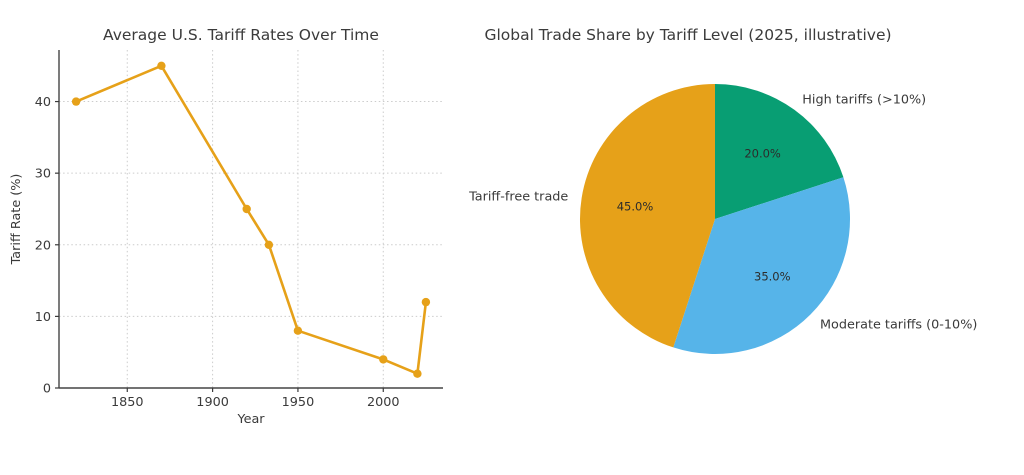 Image resolution: width=1024 pixels, height=475 pixels. What do you see at coordinates (864, 99) in the screenshot?
I see `pie-category-label: High tariffs (>10%)` at bounding box center [864, 99].